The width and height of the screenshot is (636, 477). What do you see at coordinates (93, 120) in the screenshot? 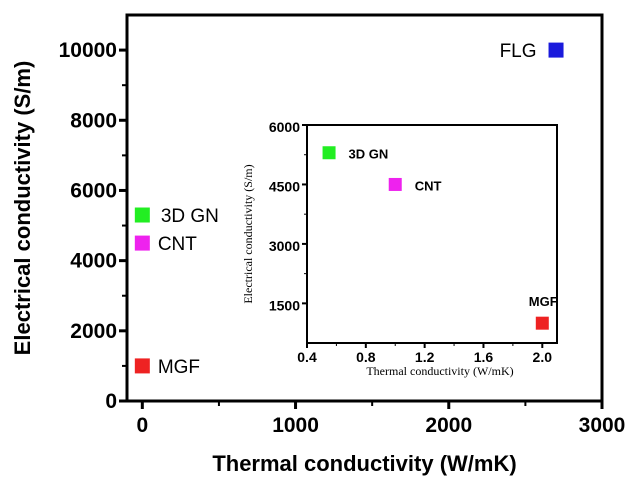
I see `main-y-tick-label: 8000` at bounding box center [93, 120].